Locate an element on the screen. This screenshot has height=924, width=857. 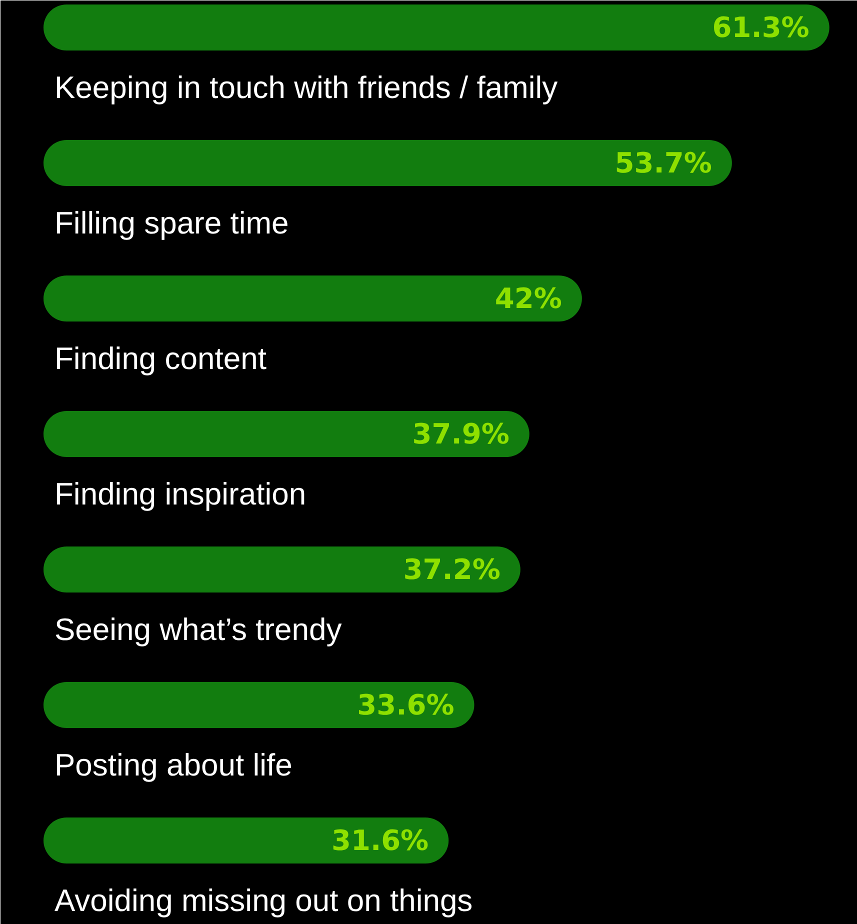
y-tick-label: Keeping in touch with friends / family is located at coordinates (306, 87).